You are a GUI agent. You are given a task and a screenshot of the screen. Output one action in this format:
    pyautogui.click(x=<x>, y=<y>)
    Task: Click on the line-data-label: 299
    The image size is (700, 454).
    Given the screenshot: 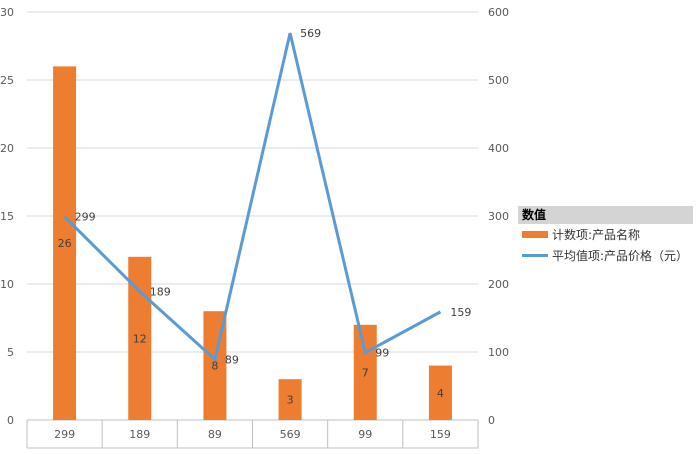 What is the action you would take?
    pyautogui.click(x=85, y=217)
    